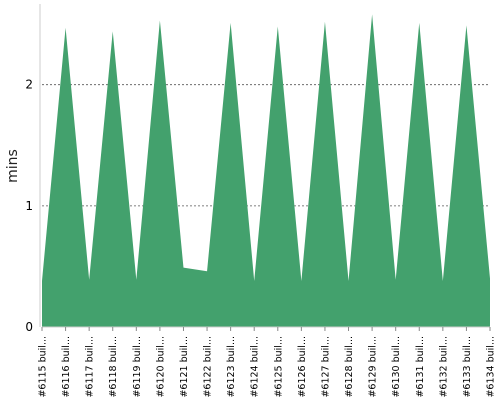 Image resolution: width=500 pixels, height=400 pixels. What do you see at coordinates (13, 166) in the screenshot?
I see `y-axis-label: mins` at bounding box center [13, 166].